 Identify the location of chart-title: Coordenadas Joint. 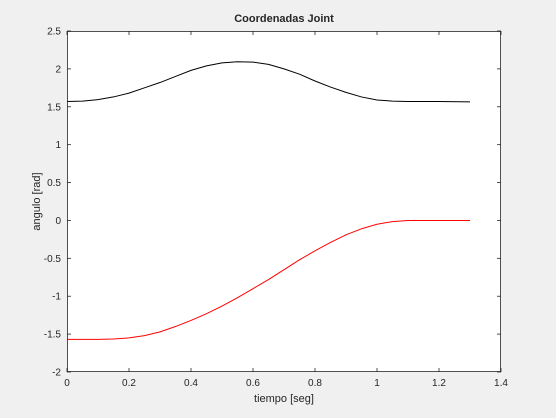
(284, 19).